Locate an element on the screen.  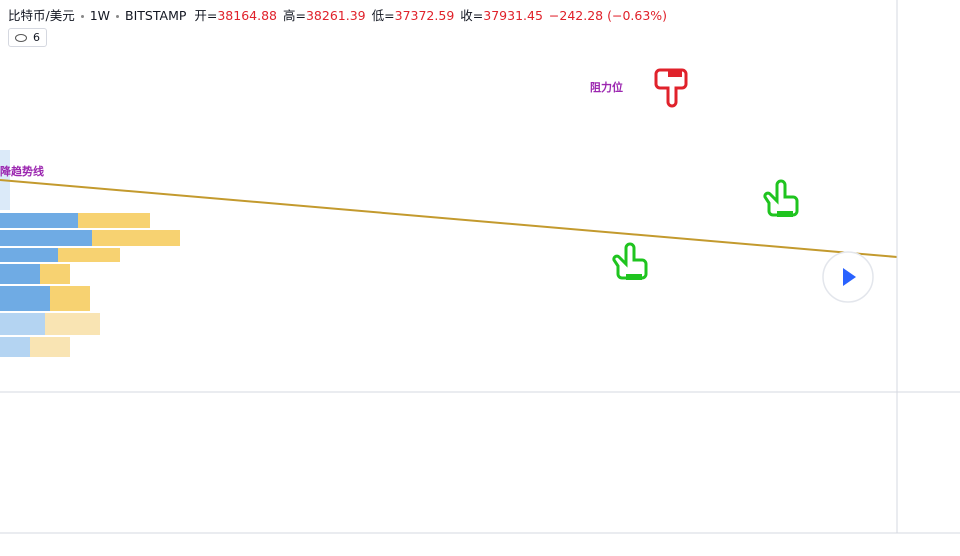
ohlc-value: 38164.88 is located at coordinates (247, 15).